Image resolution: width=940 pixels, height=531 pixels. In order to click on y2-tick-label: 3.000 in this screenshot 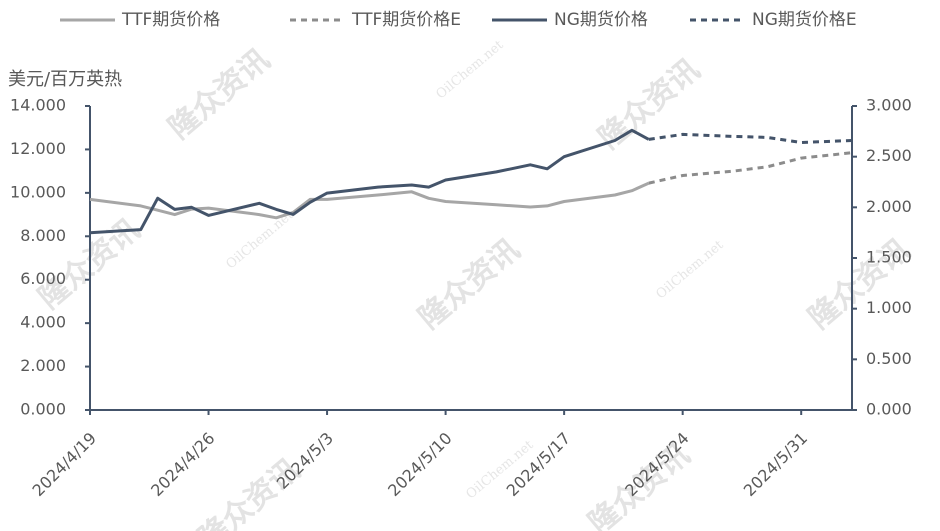, I will do `click(889, 105)`.